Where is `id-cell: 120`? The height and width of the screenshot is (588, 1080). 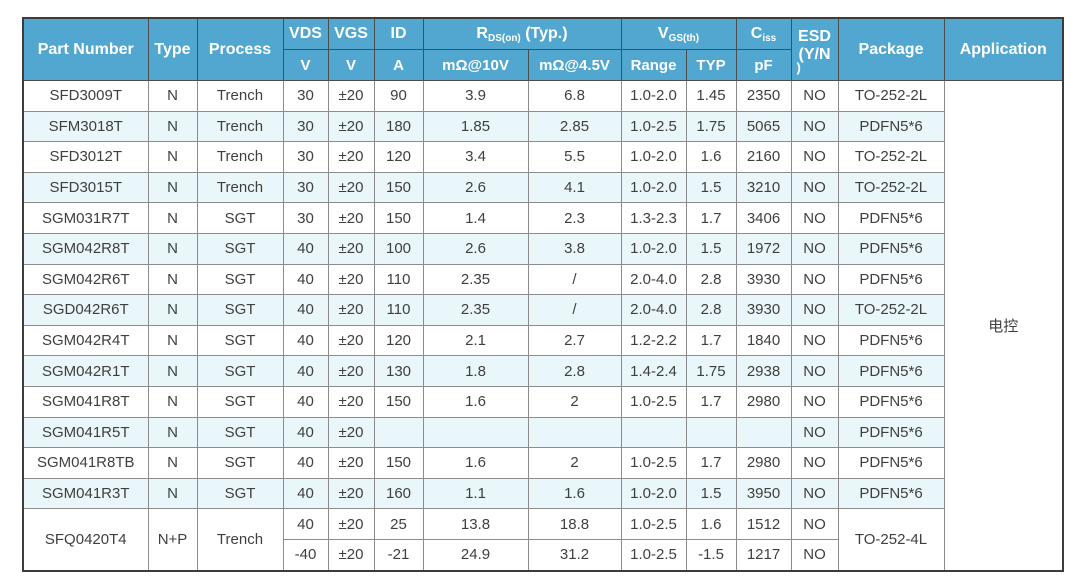
id-cell: 120 is located at coordinates (398, 340).